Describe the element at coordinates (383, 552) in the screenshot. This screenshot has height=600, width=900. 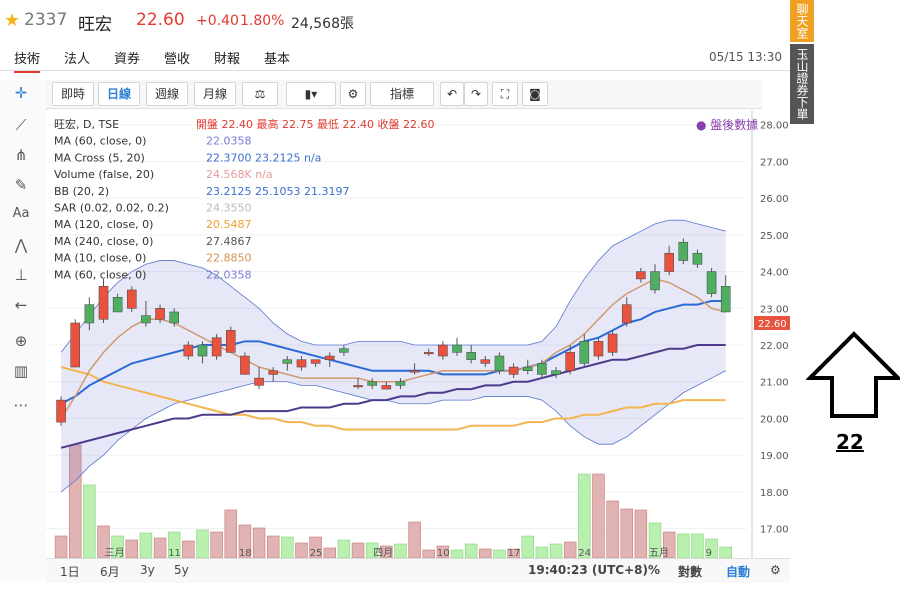
I see `x-tick-label: 四月` at that location.